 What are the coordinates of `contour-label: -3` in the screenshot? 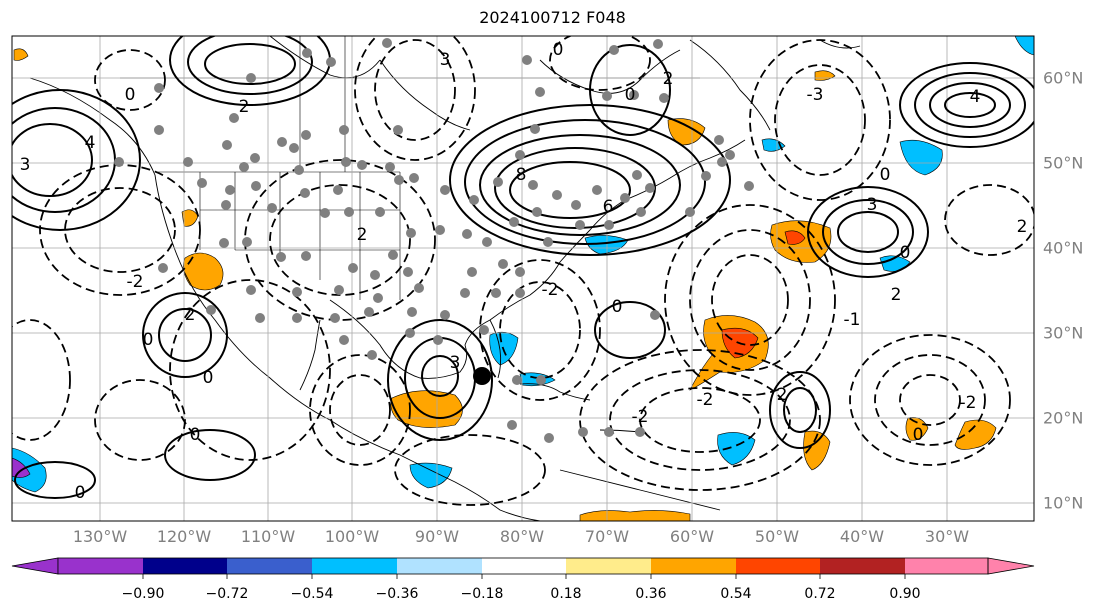 It's located at (815, 95).